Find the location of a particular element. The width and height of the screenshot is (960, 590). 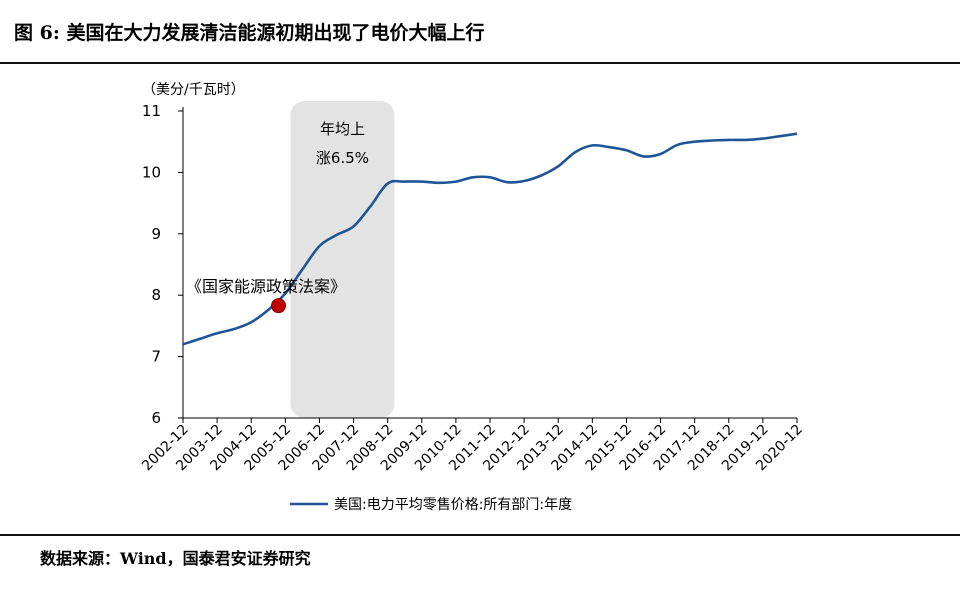

event-marker is located at coordinates (279, 306).